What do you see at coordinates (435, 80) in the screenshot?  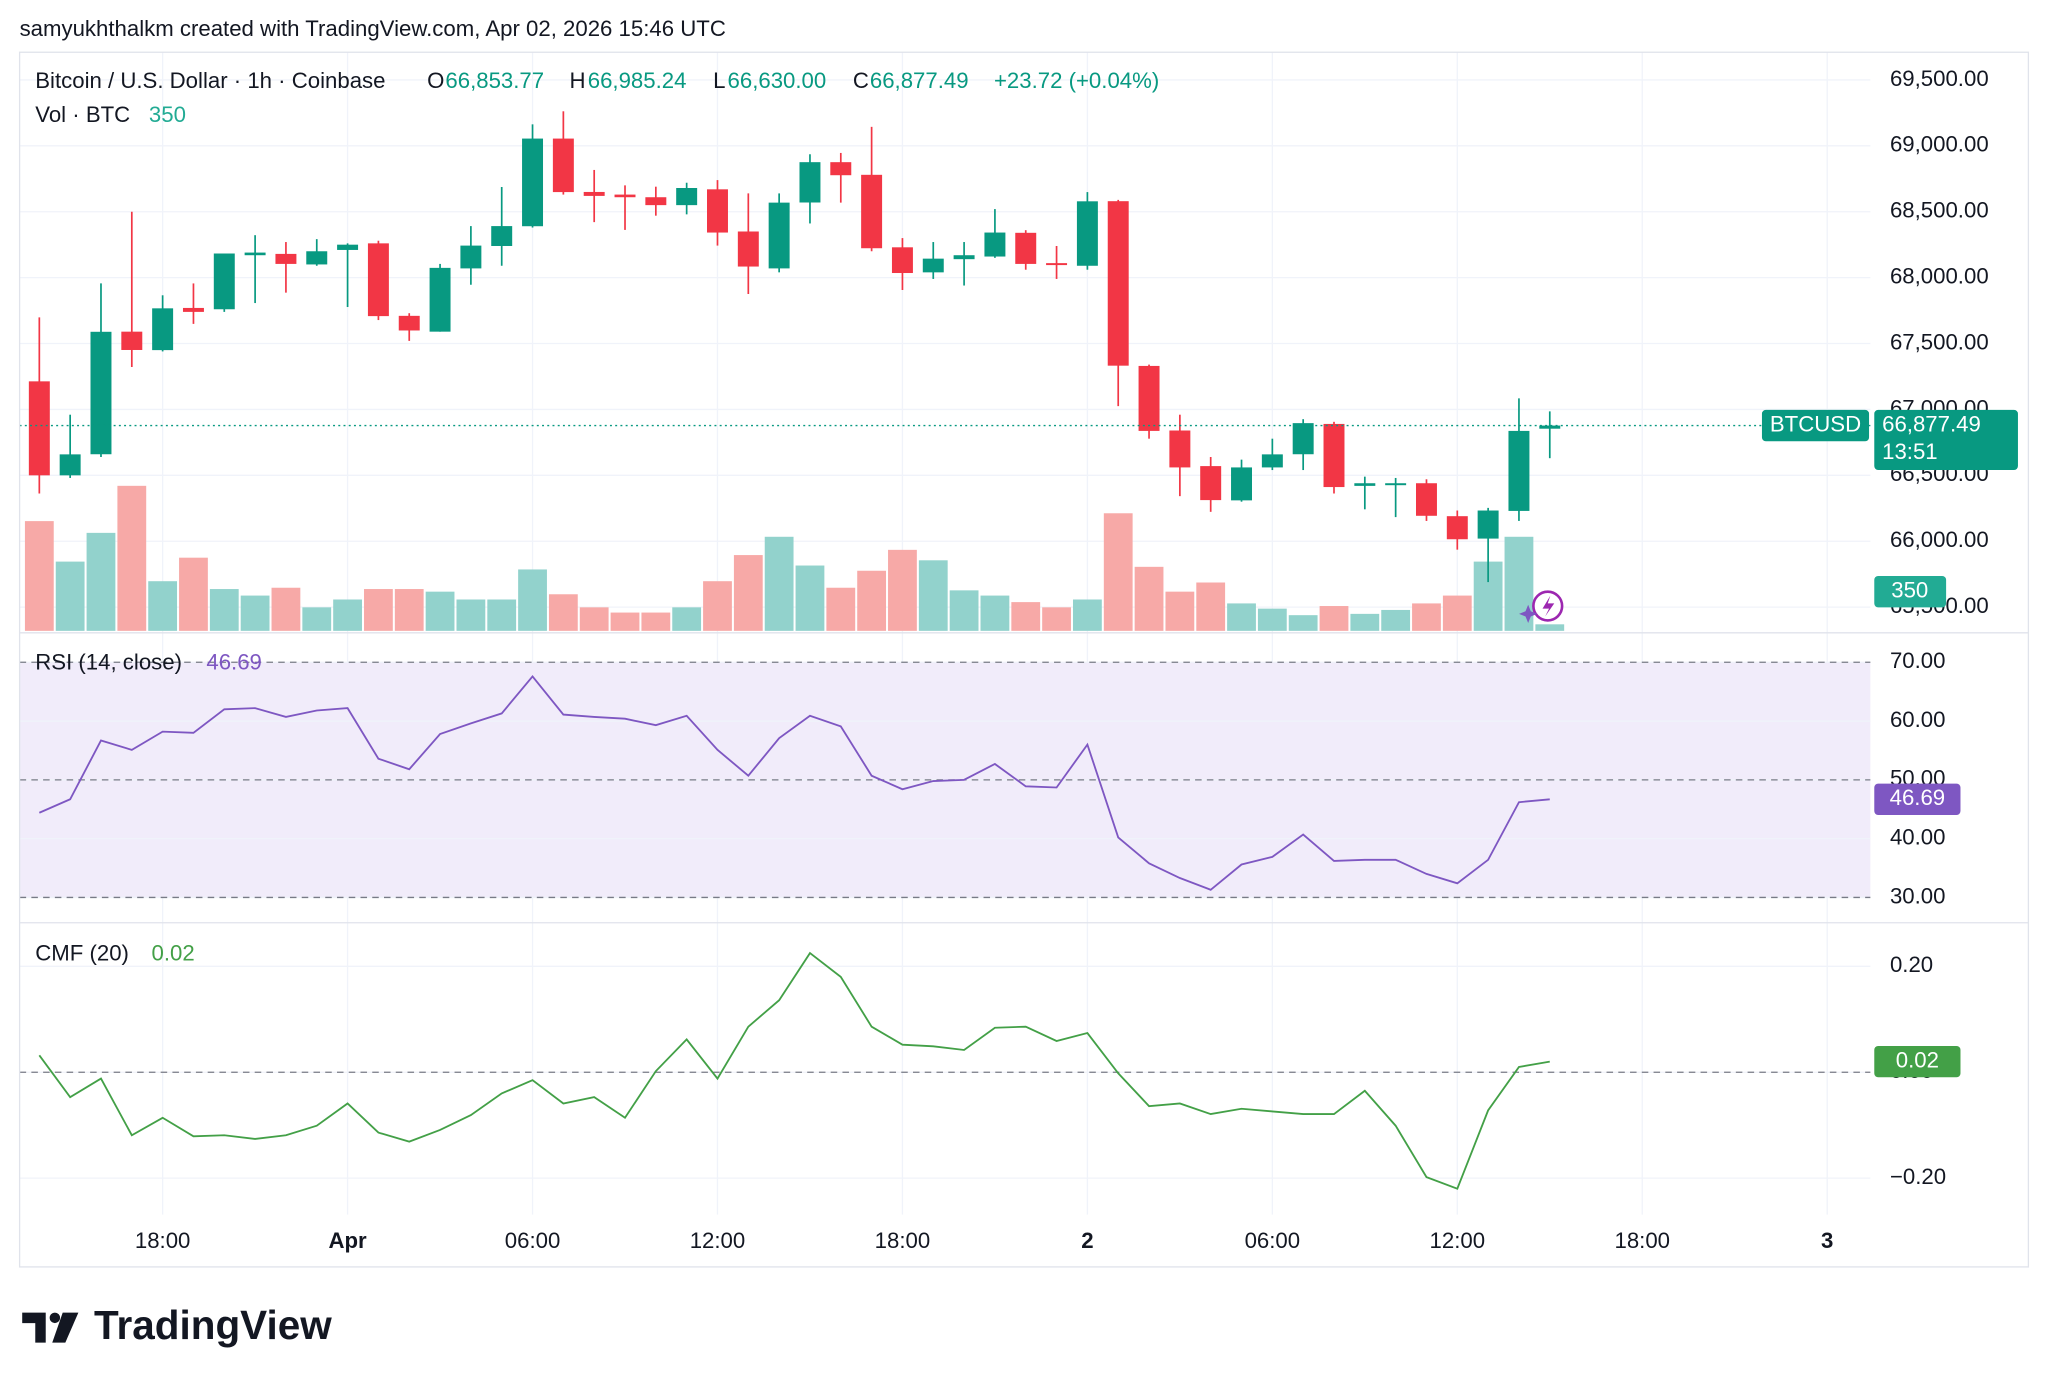 I see `ohlc-key: O` at bounding box center [435, 80].